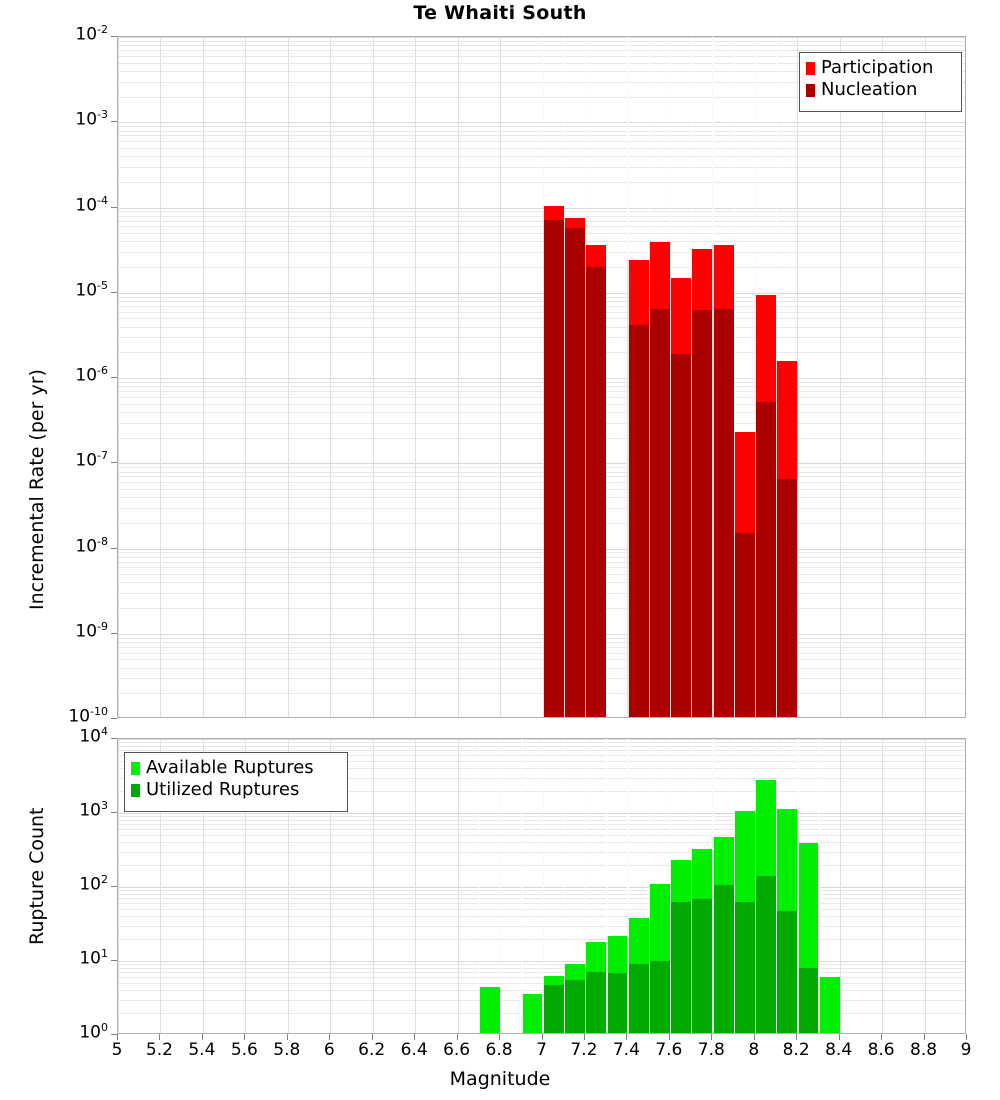 This screenshot has height=1100, width=1000. Describe the element at coordinates (91, 460) in the screenshot. I see `y-tick-label: 10⁻⁷` at that location.